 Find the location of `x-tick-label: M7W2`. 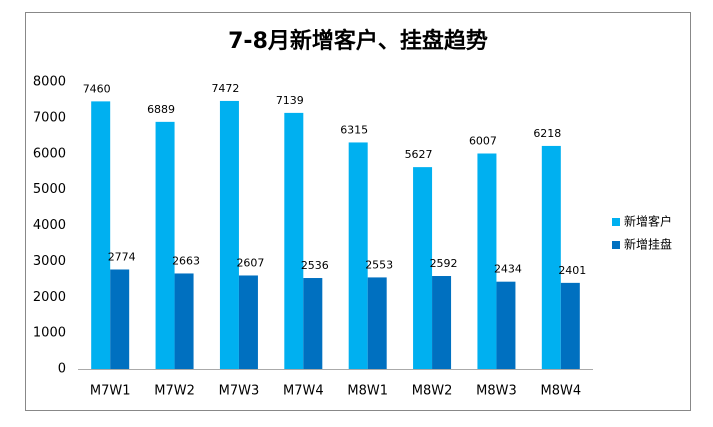

x-tick-label: M7W2 is located at coordinates (174, 391).